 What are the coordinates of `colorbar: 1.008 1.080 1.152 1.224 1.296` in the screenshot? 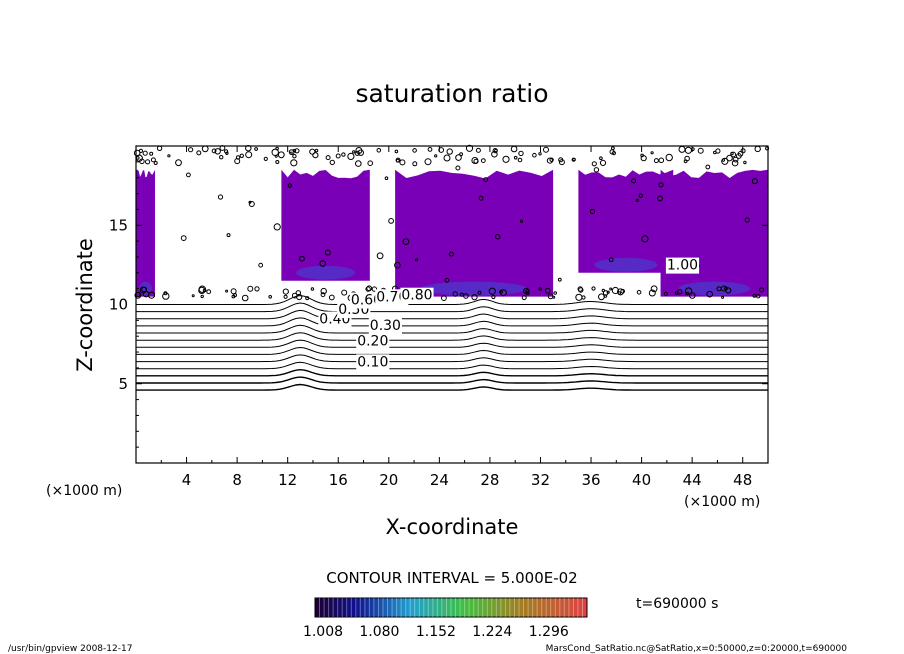 It's located at (445, 618).